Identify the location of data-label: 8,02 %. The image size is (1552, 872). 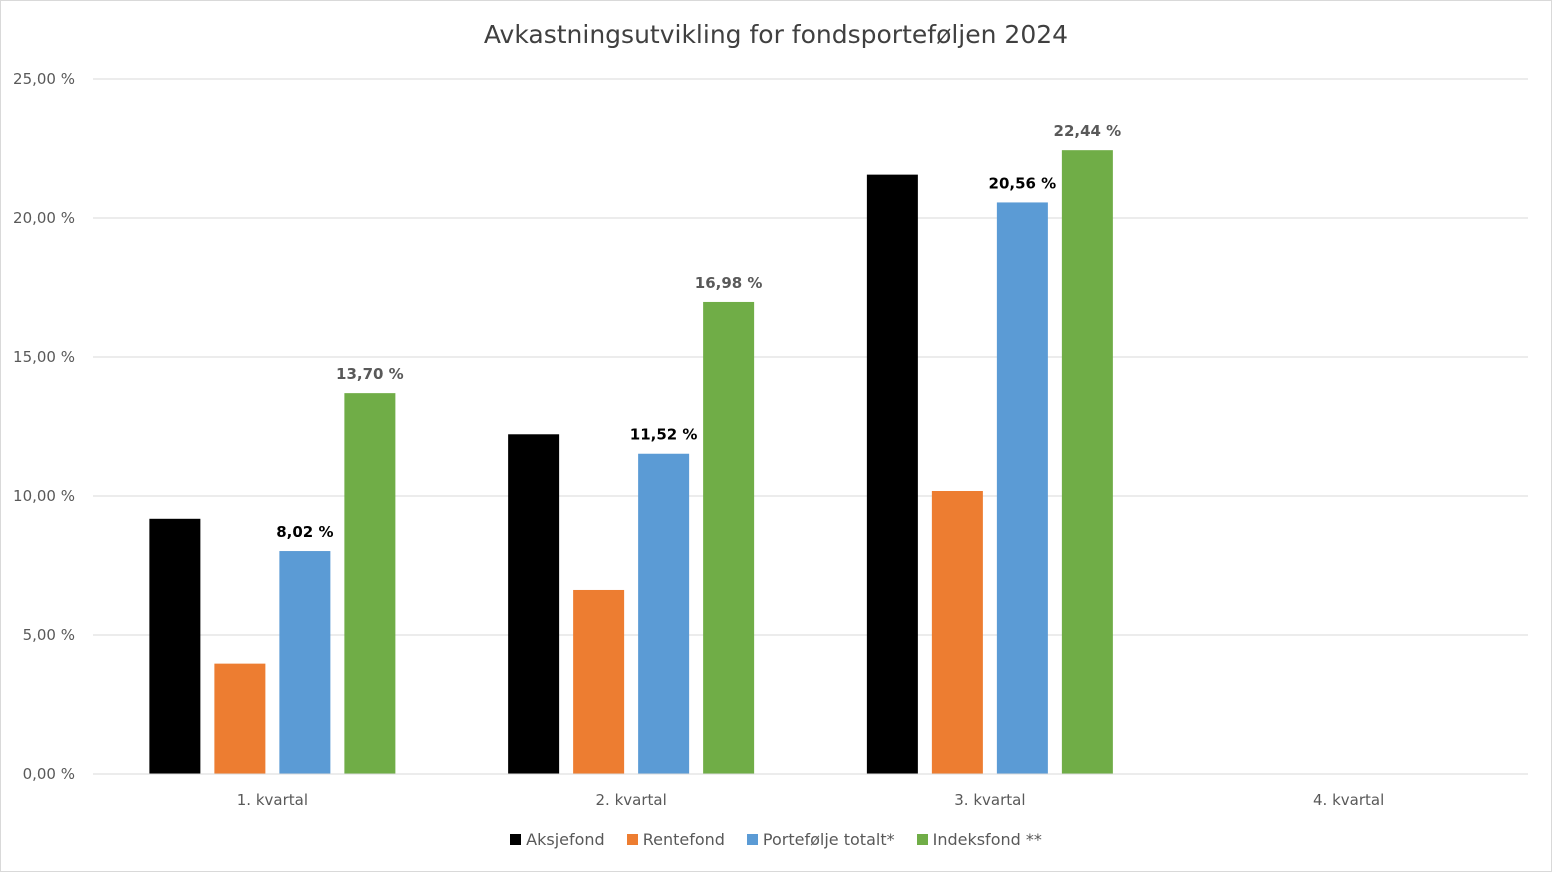
(304, 532).